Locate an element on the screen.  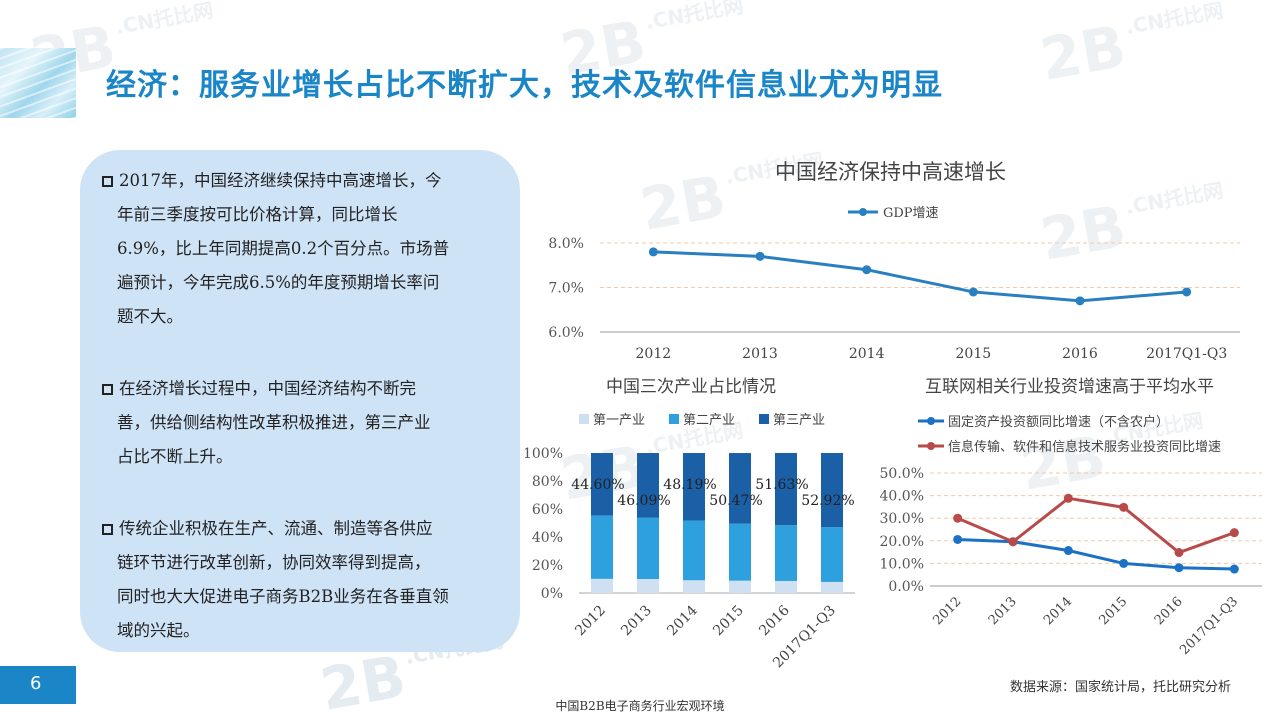
page-number: 6 is located at coordinates (36, 683).